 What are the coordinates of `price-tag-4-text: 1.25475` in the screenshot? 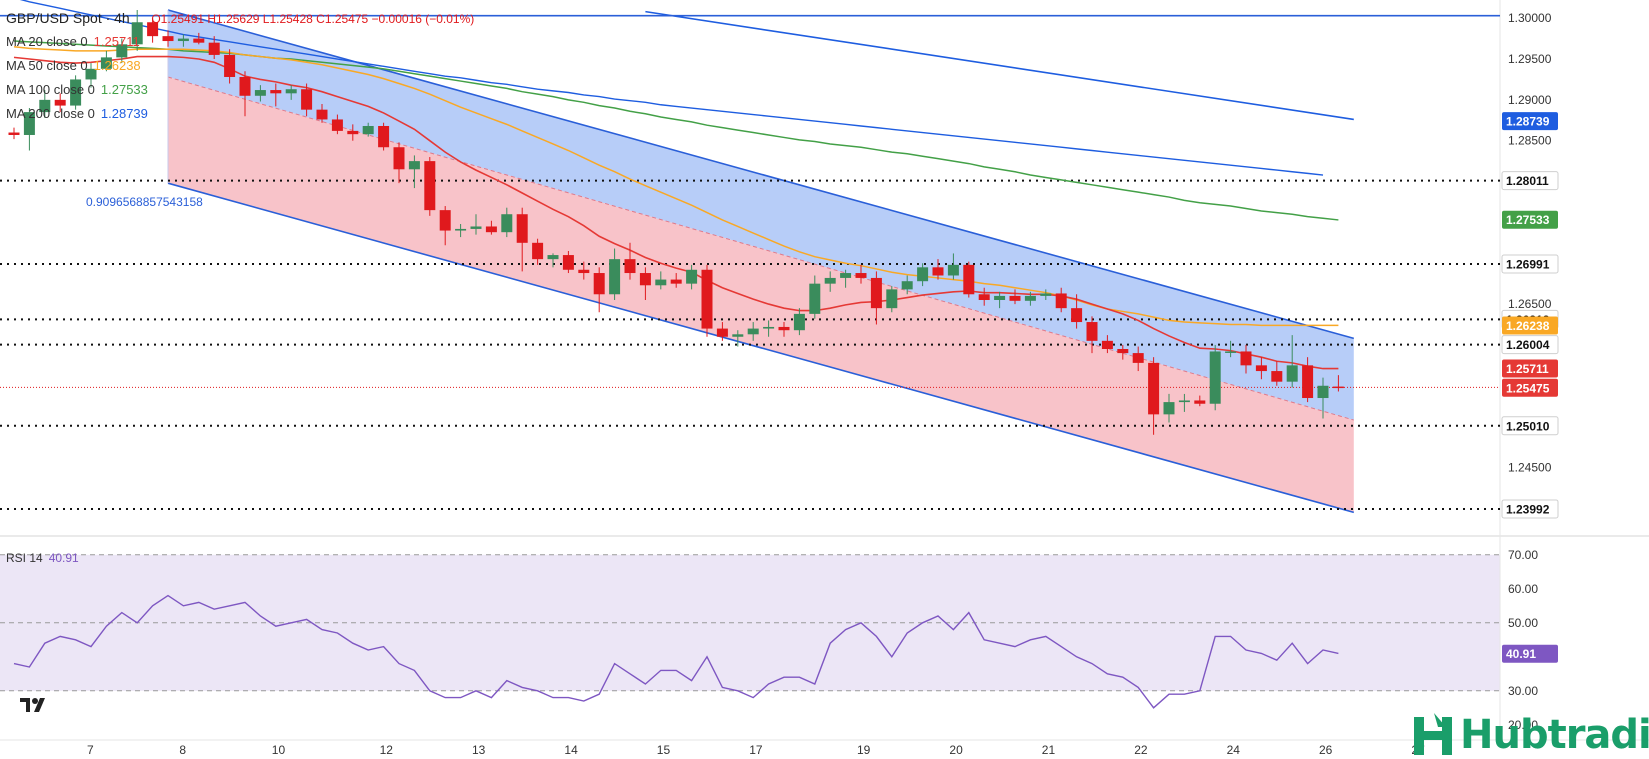 It's located at (1528, 388).